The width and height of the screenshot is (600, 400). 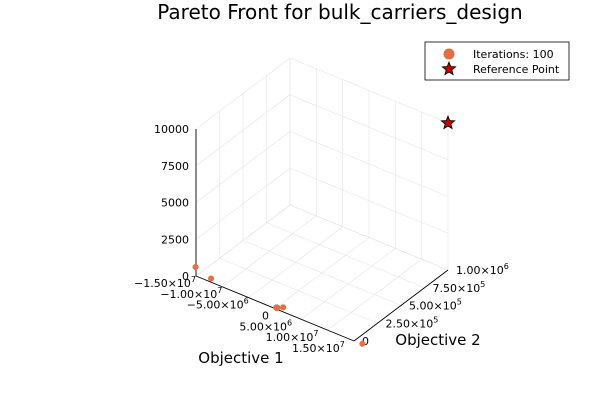 I want to click on reference-point-star, so click(x=448, y=122).